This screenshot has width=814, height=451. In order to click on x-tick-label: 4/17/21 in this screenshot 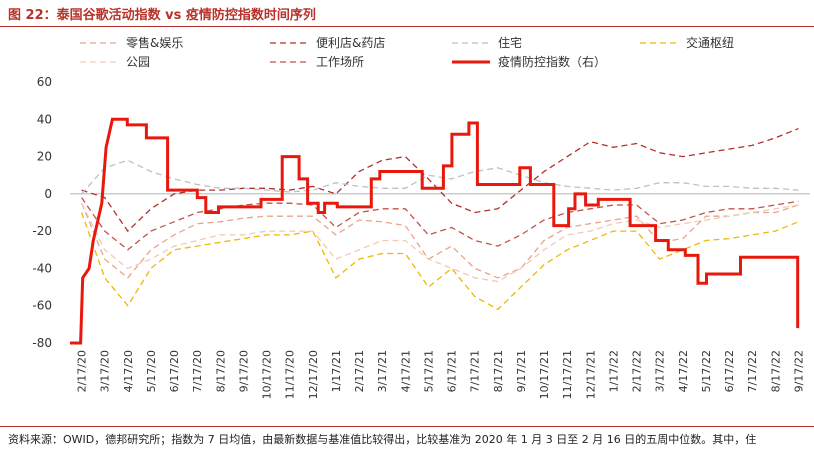, I will do `click(405, 371)`.